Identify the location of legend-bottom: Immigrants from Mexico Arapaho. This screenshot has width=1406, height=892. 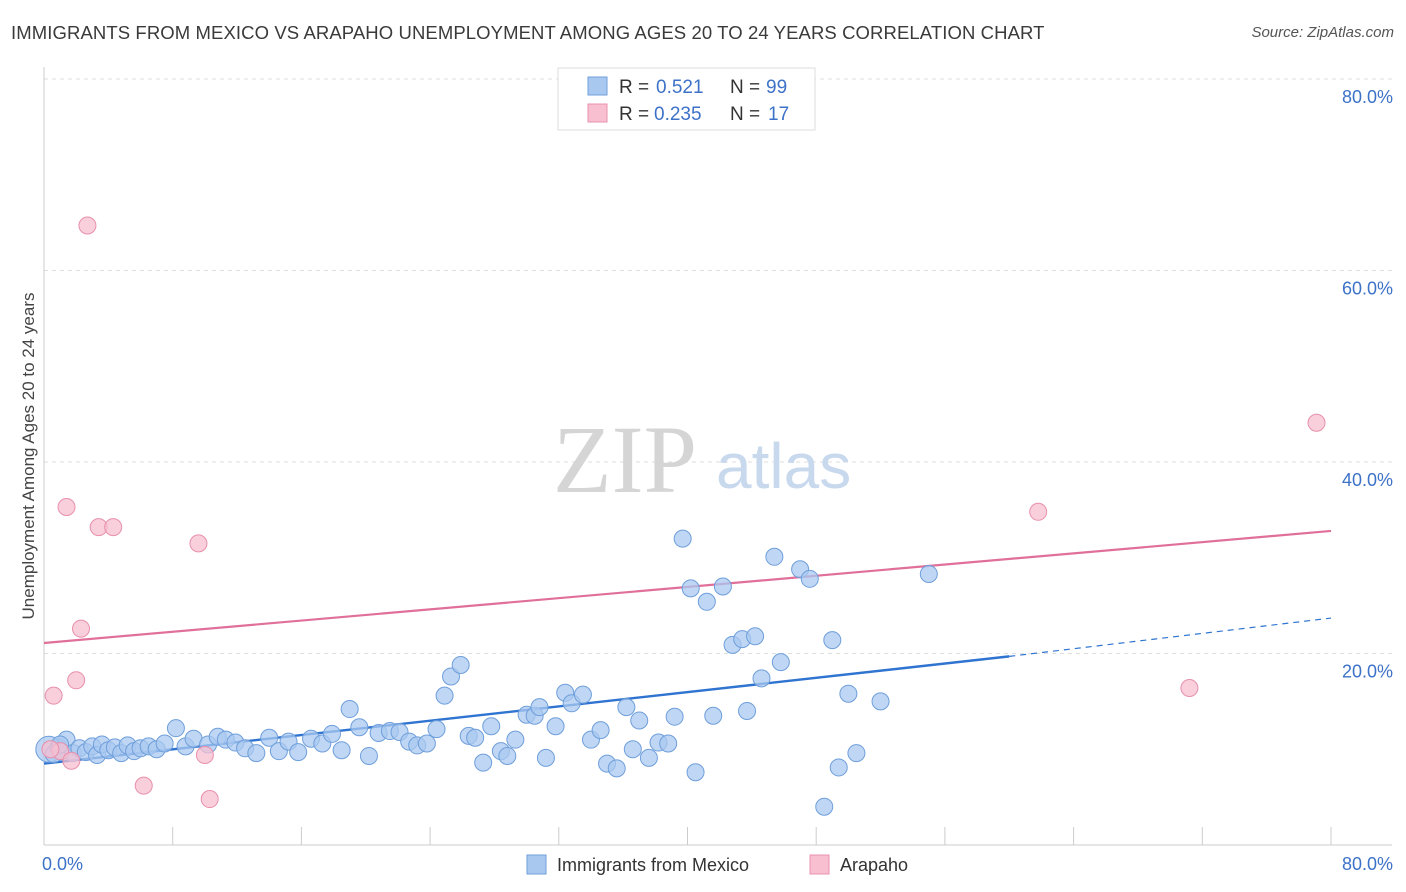
(717, 864).